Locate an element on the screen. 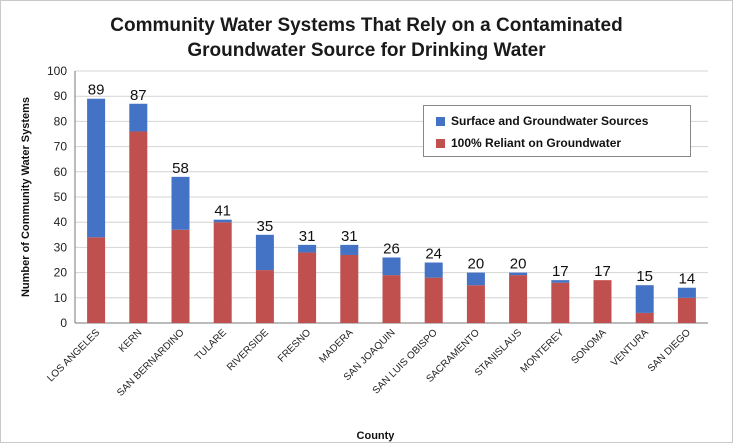  bar-groundwater-los-angeles is located at coordinates (96, 280).